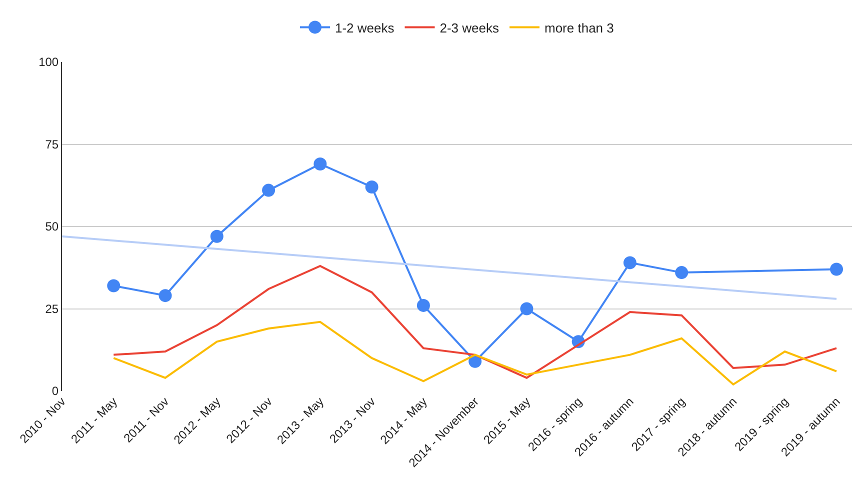 This screenshot has height=486, width=866. What do you see at coordinates (52, 309) in the screenshot?
I see `y-tick-label: 25` at bounding box center [52, 309].